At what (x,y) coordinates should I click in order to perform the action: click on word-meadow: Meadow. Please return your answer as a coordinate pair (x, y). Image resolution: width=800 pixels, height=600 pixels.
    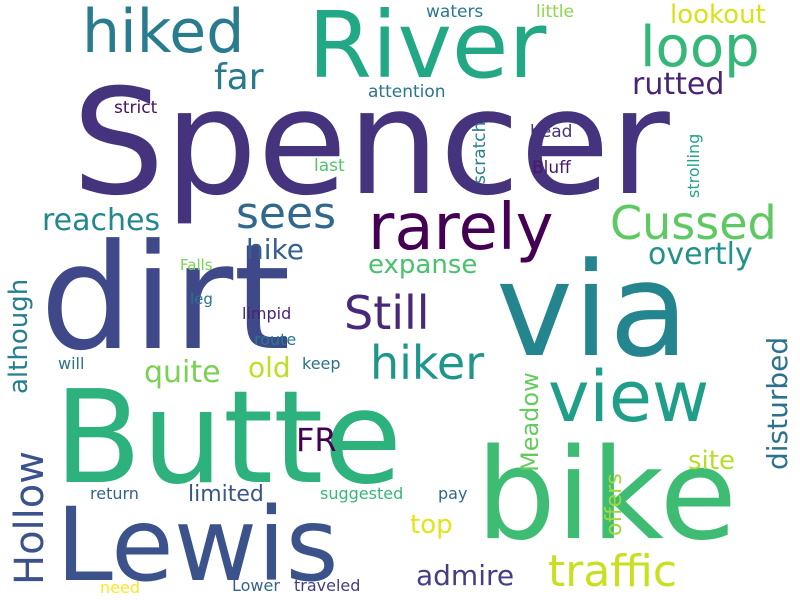
    Looking at the image, I should click on (530, 422).